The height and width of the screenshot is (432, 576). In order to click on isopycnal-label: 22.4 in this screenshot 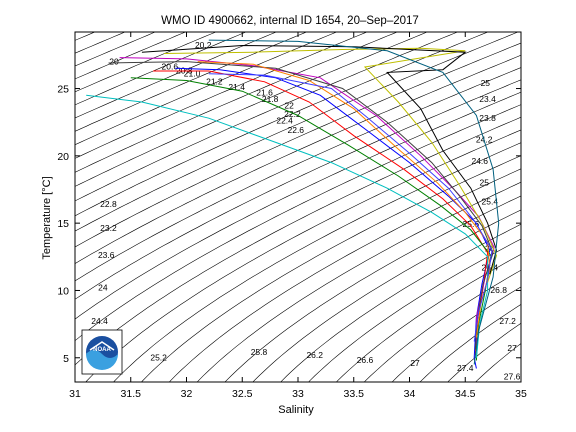, I will do `click(284, 121)`.